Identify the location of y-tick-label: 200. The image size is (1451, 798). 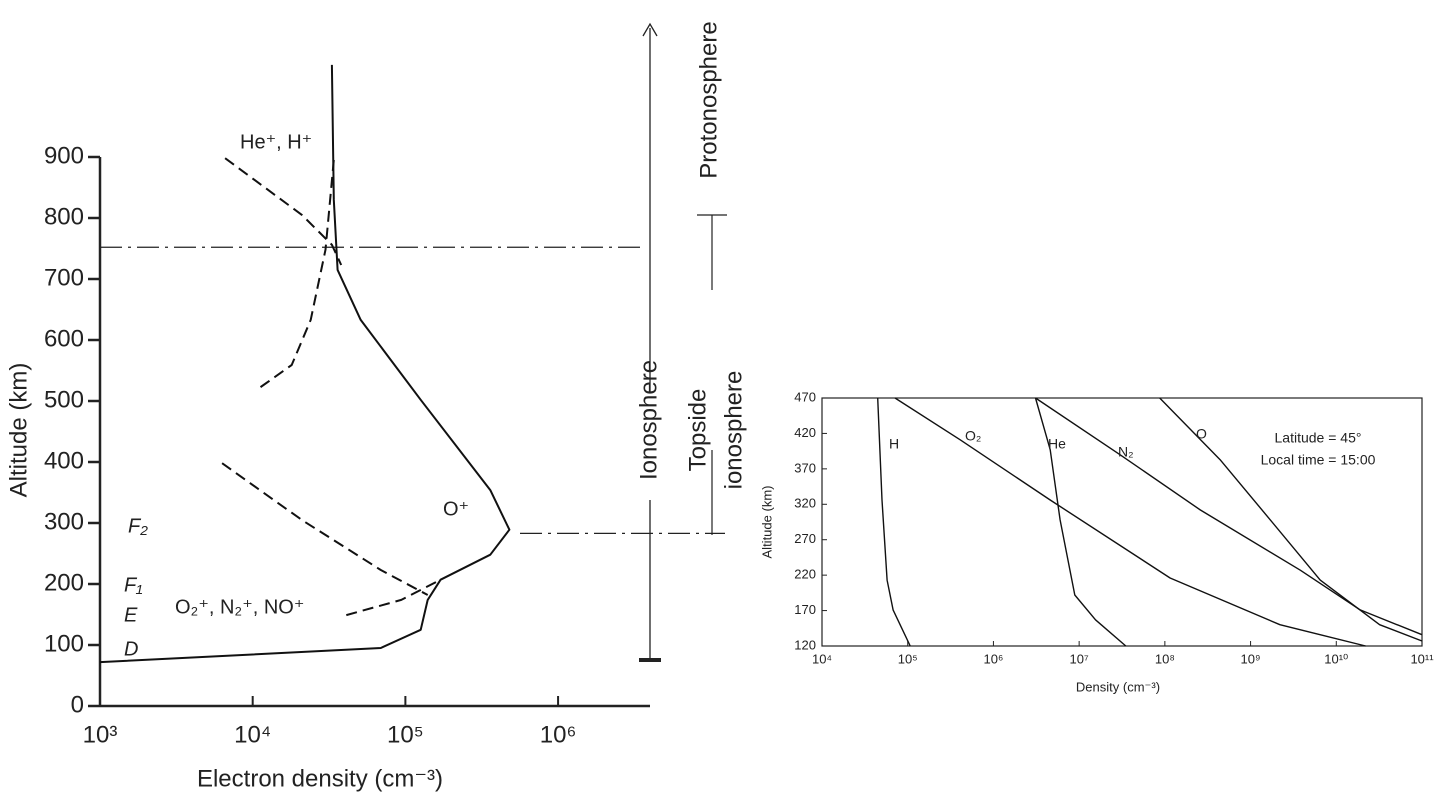
(64, 582).